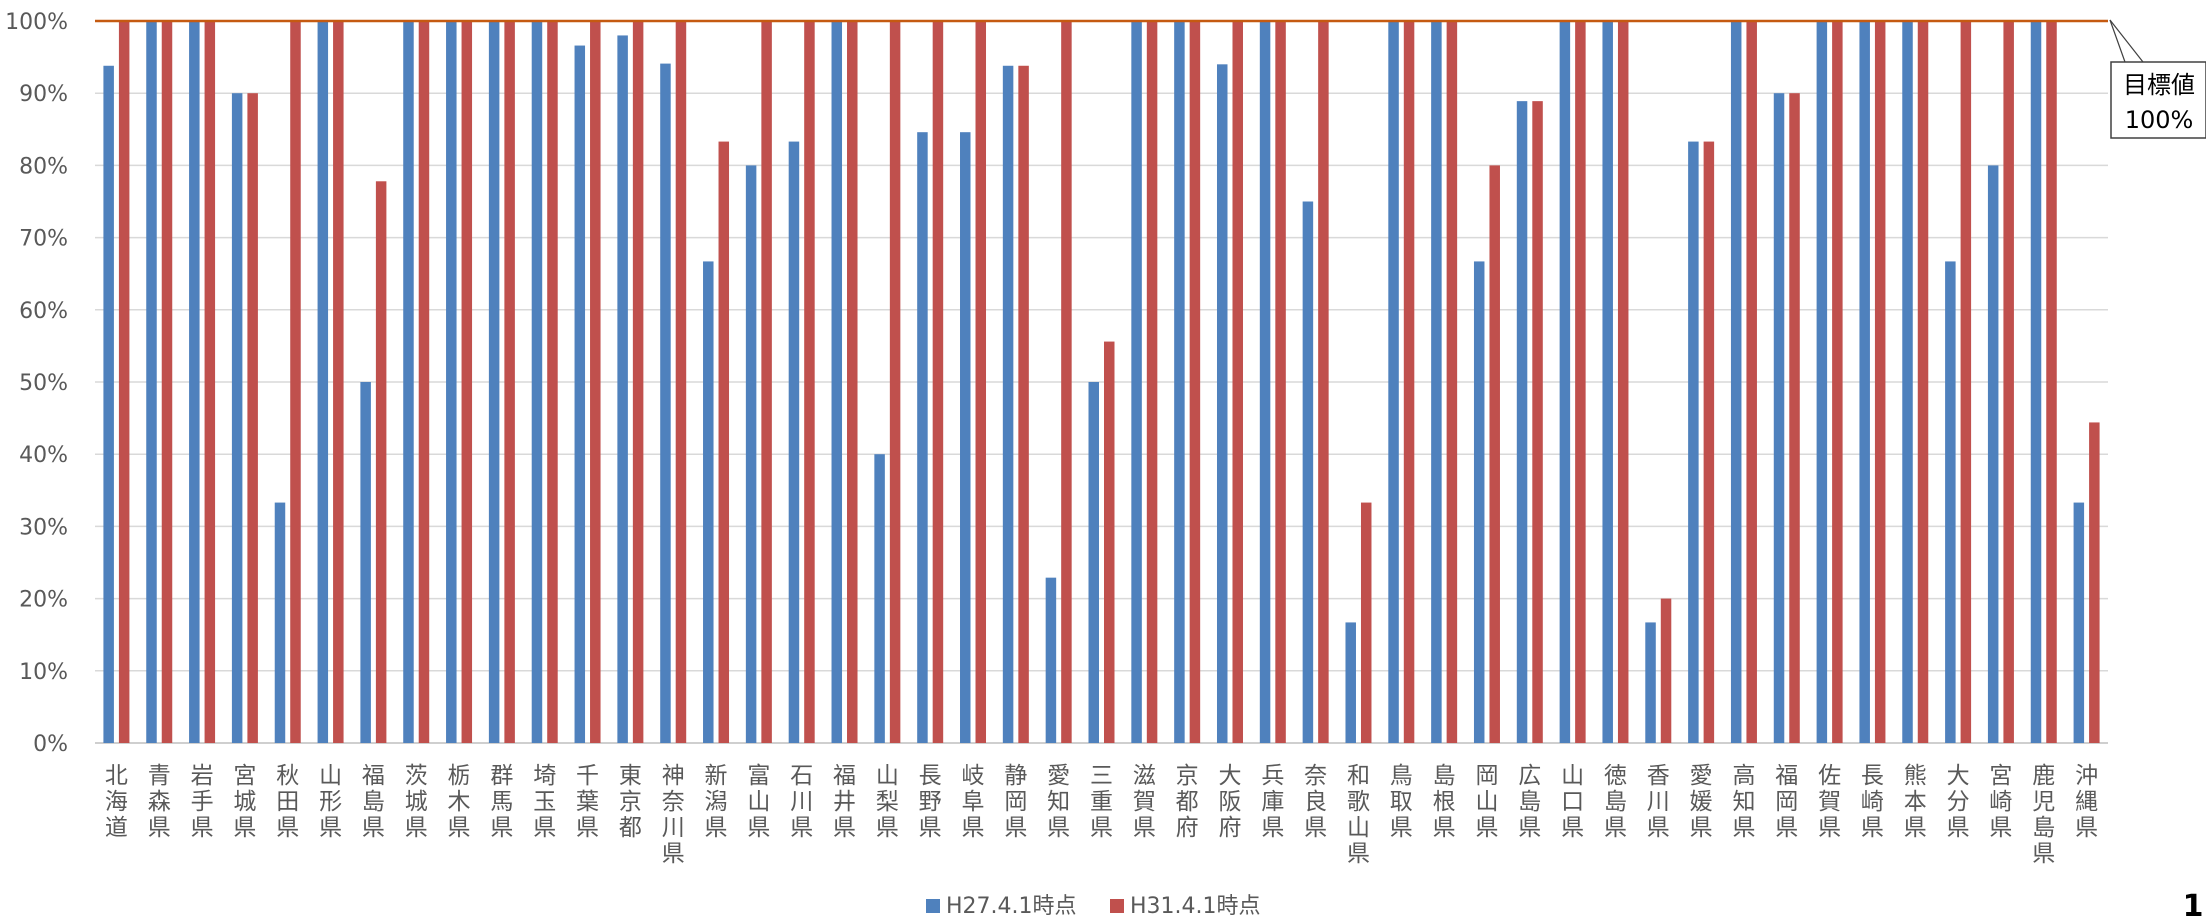 This screenshot has height=922, width=2206. I want to click on y-axis-ticks: 0% 10% 20% 30% 40% 50% 60% 70% 80% 90% 100%, so click(36, 383).